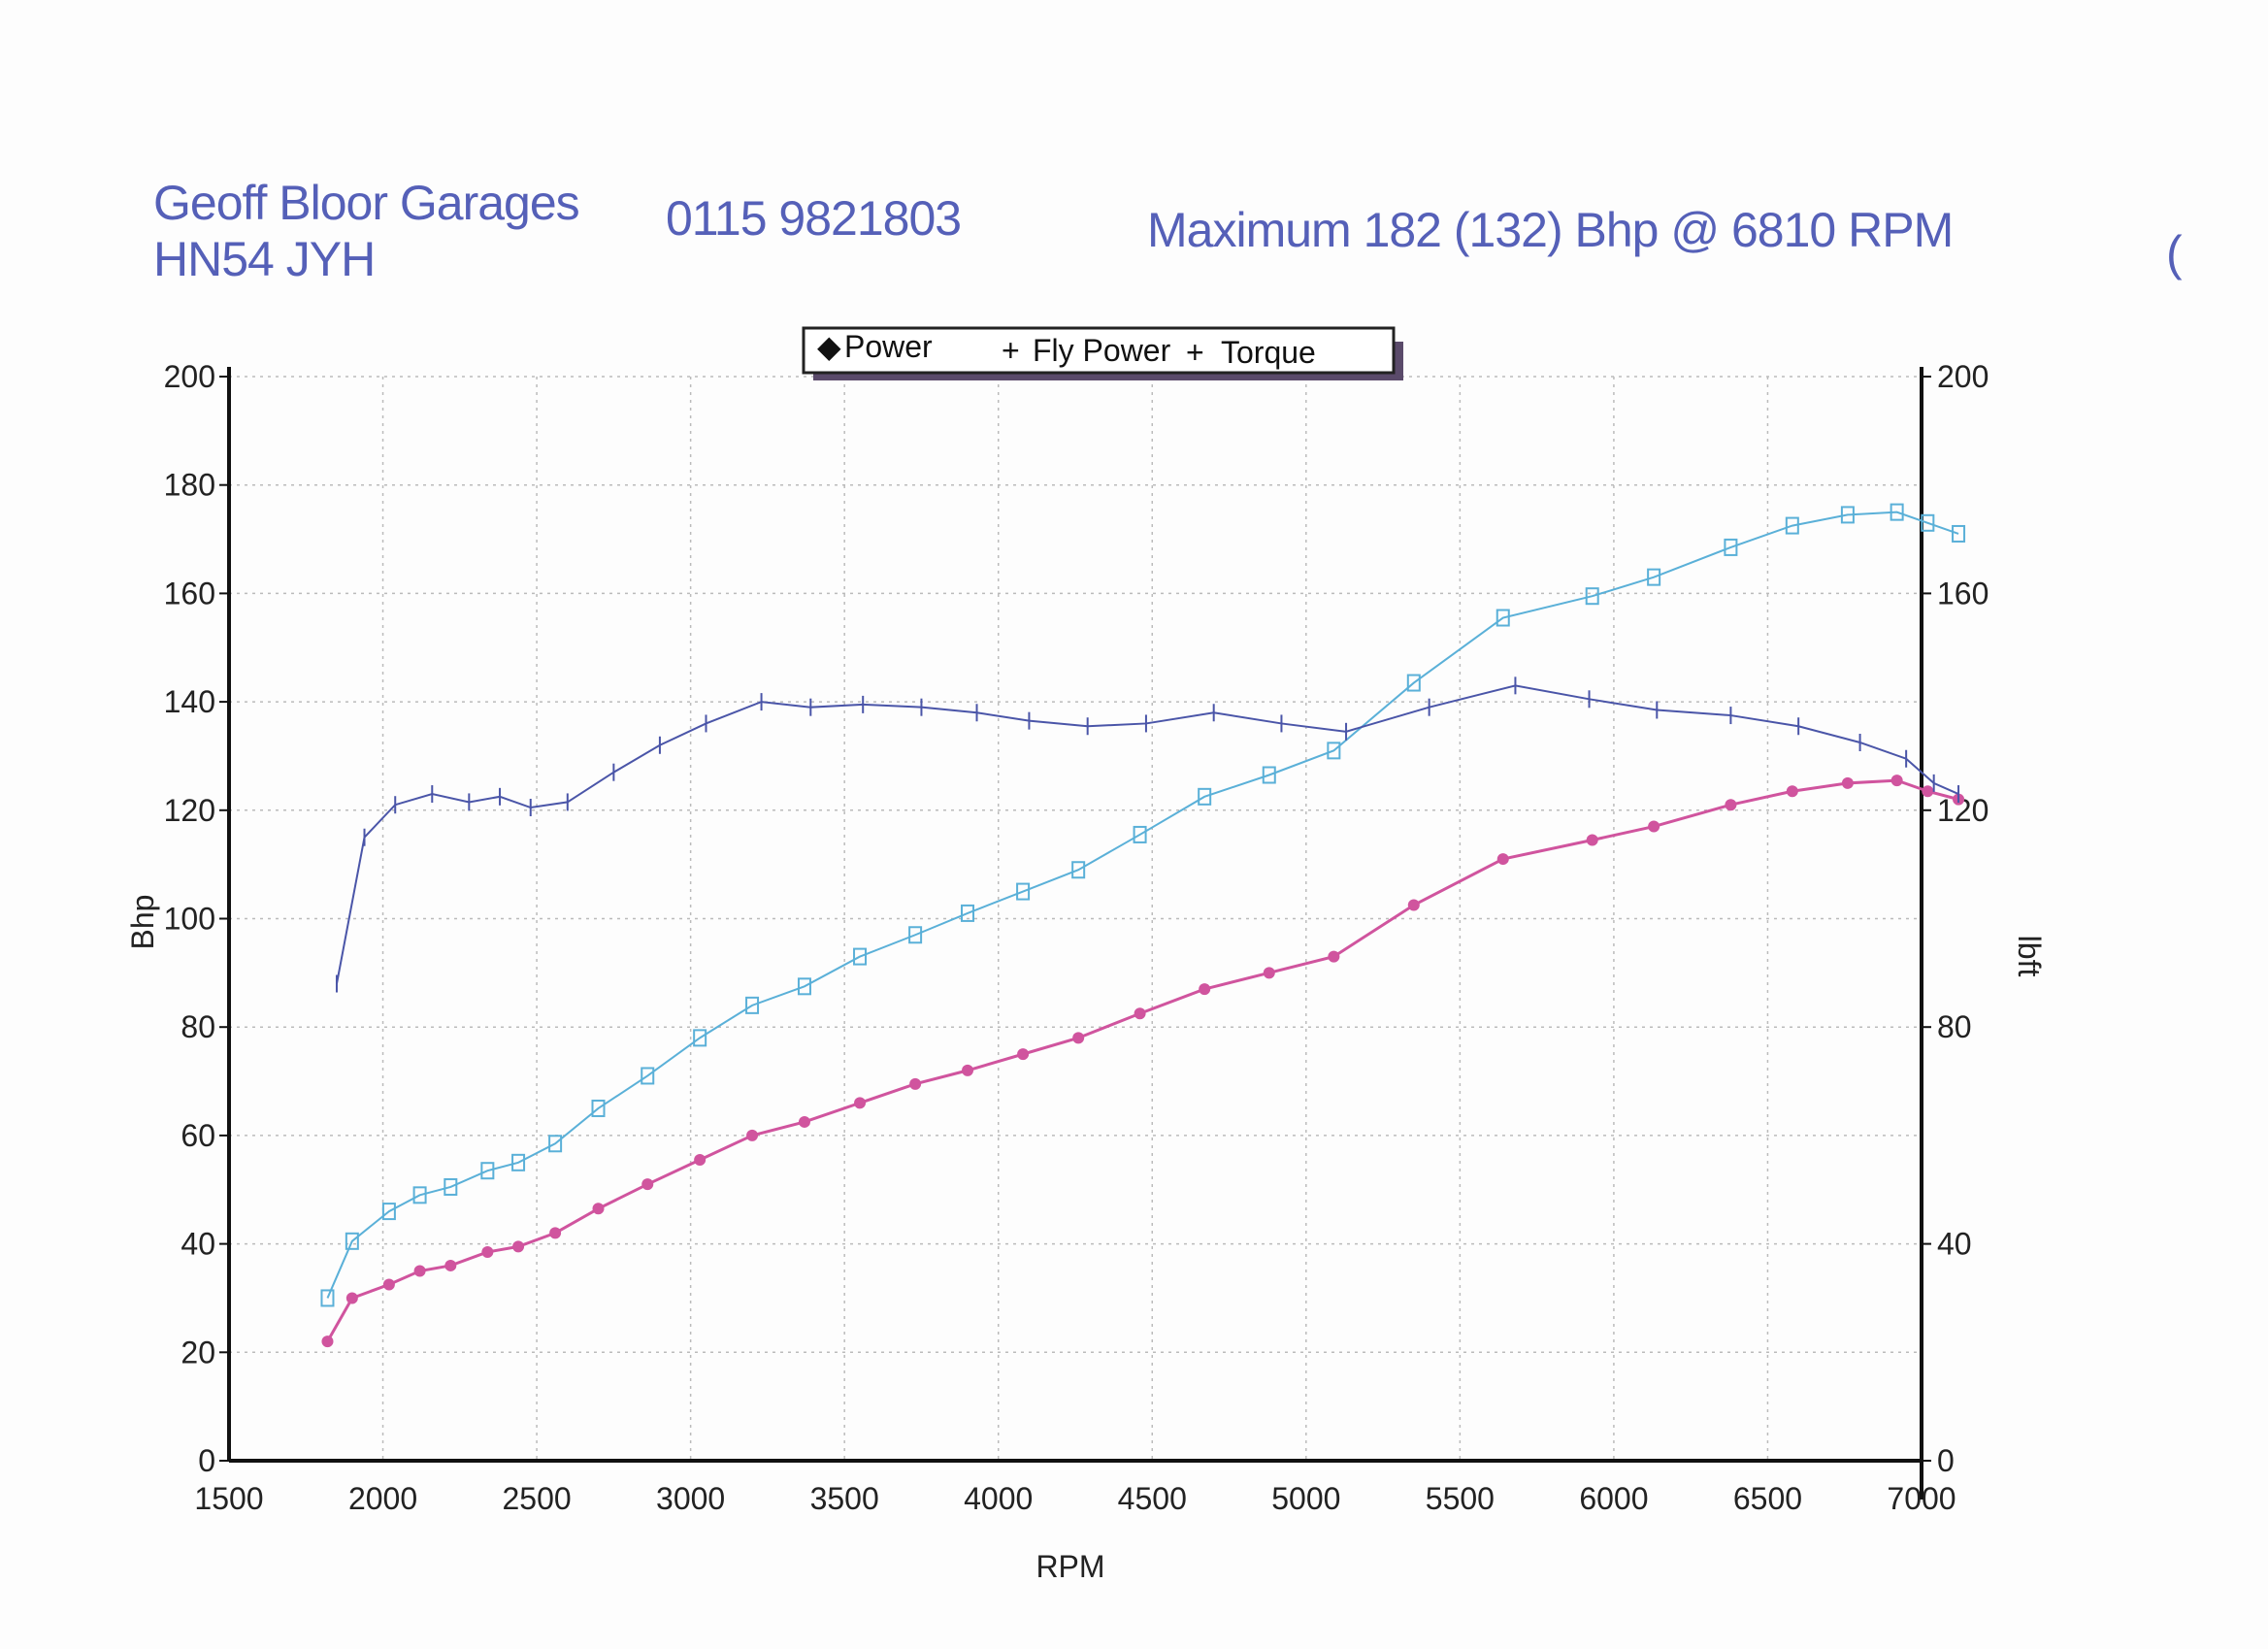 This screenshot has height=1649, width=2268. What do you see at coordinates (998, 1498) in the screenshot?
I see `x-tick-label: 4000` at bounding box center [998, 1498].